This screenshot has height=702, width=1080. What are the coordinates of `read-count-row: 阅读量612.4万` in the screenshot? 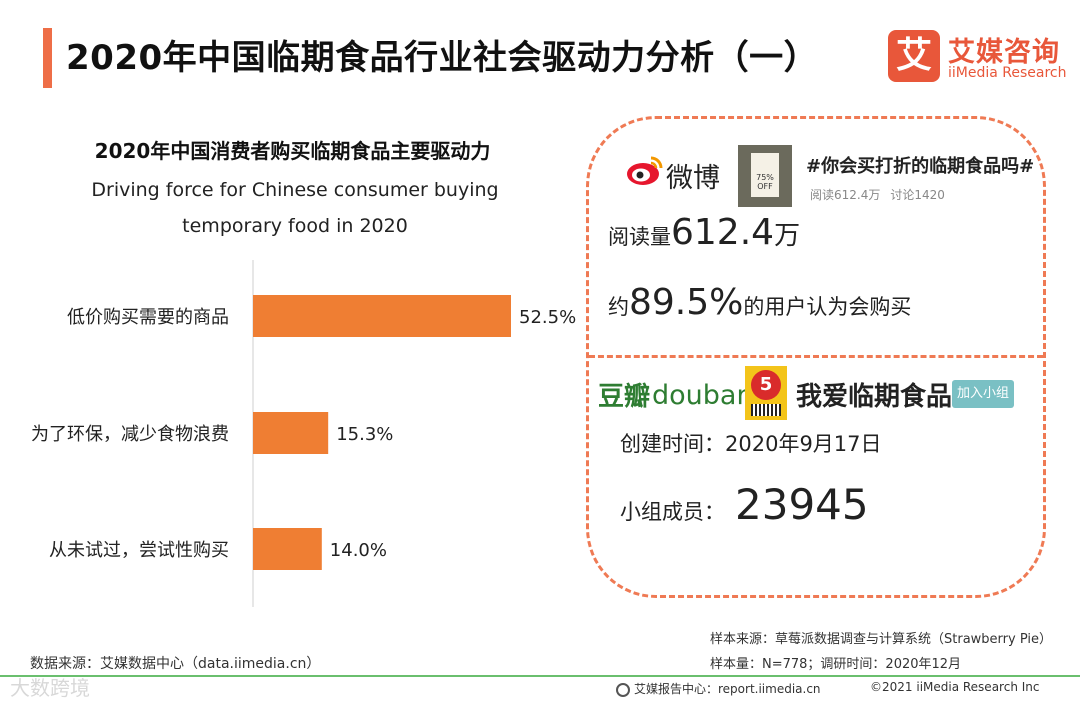 It's located at (704, 232).